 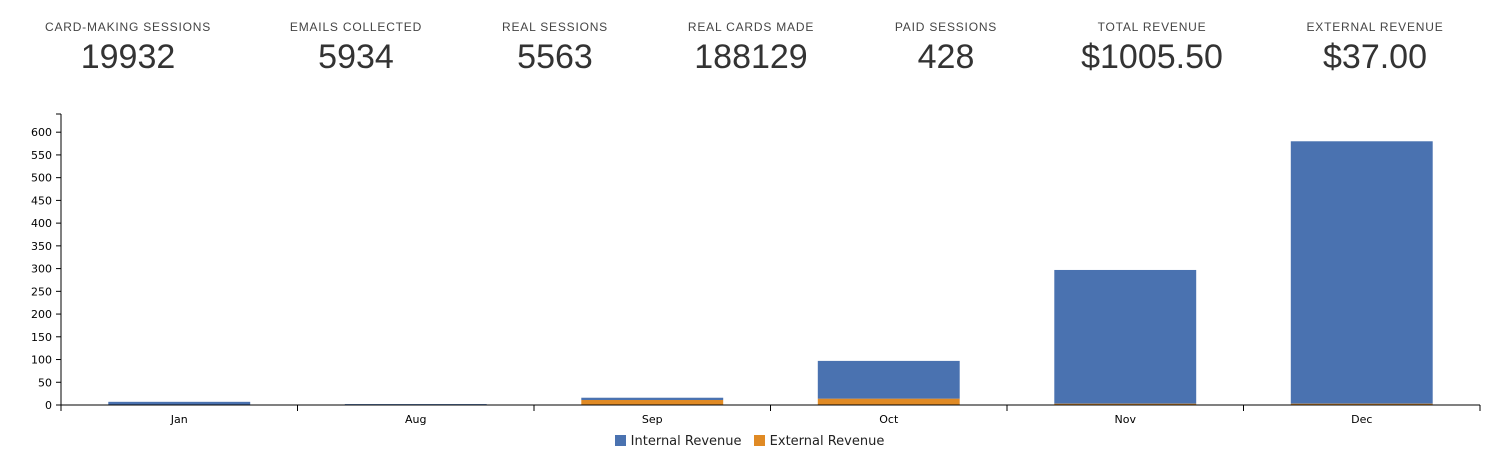 What do you see at coordinates (1125, 404) in the screenshot?
I see `bar-external-revenue-nov` at bounding box center [1125, 404].